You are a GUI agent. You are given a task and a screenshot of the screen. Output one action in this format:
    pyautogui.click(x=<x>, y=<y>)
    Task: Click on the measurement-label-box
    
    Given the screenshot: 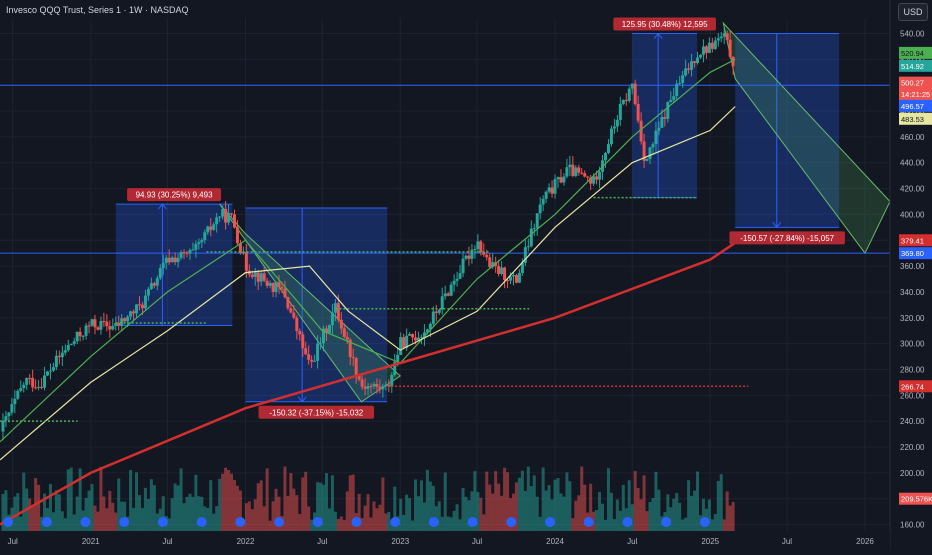 What is the action you would take?
    pyautogui.click(x=787, y=238)
    